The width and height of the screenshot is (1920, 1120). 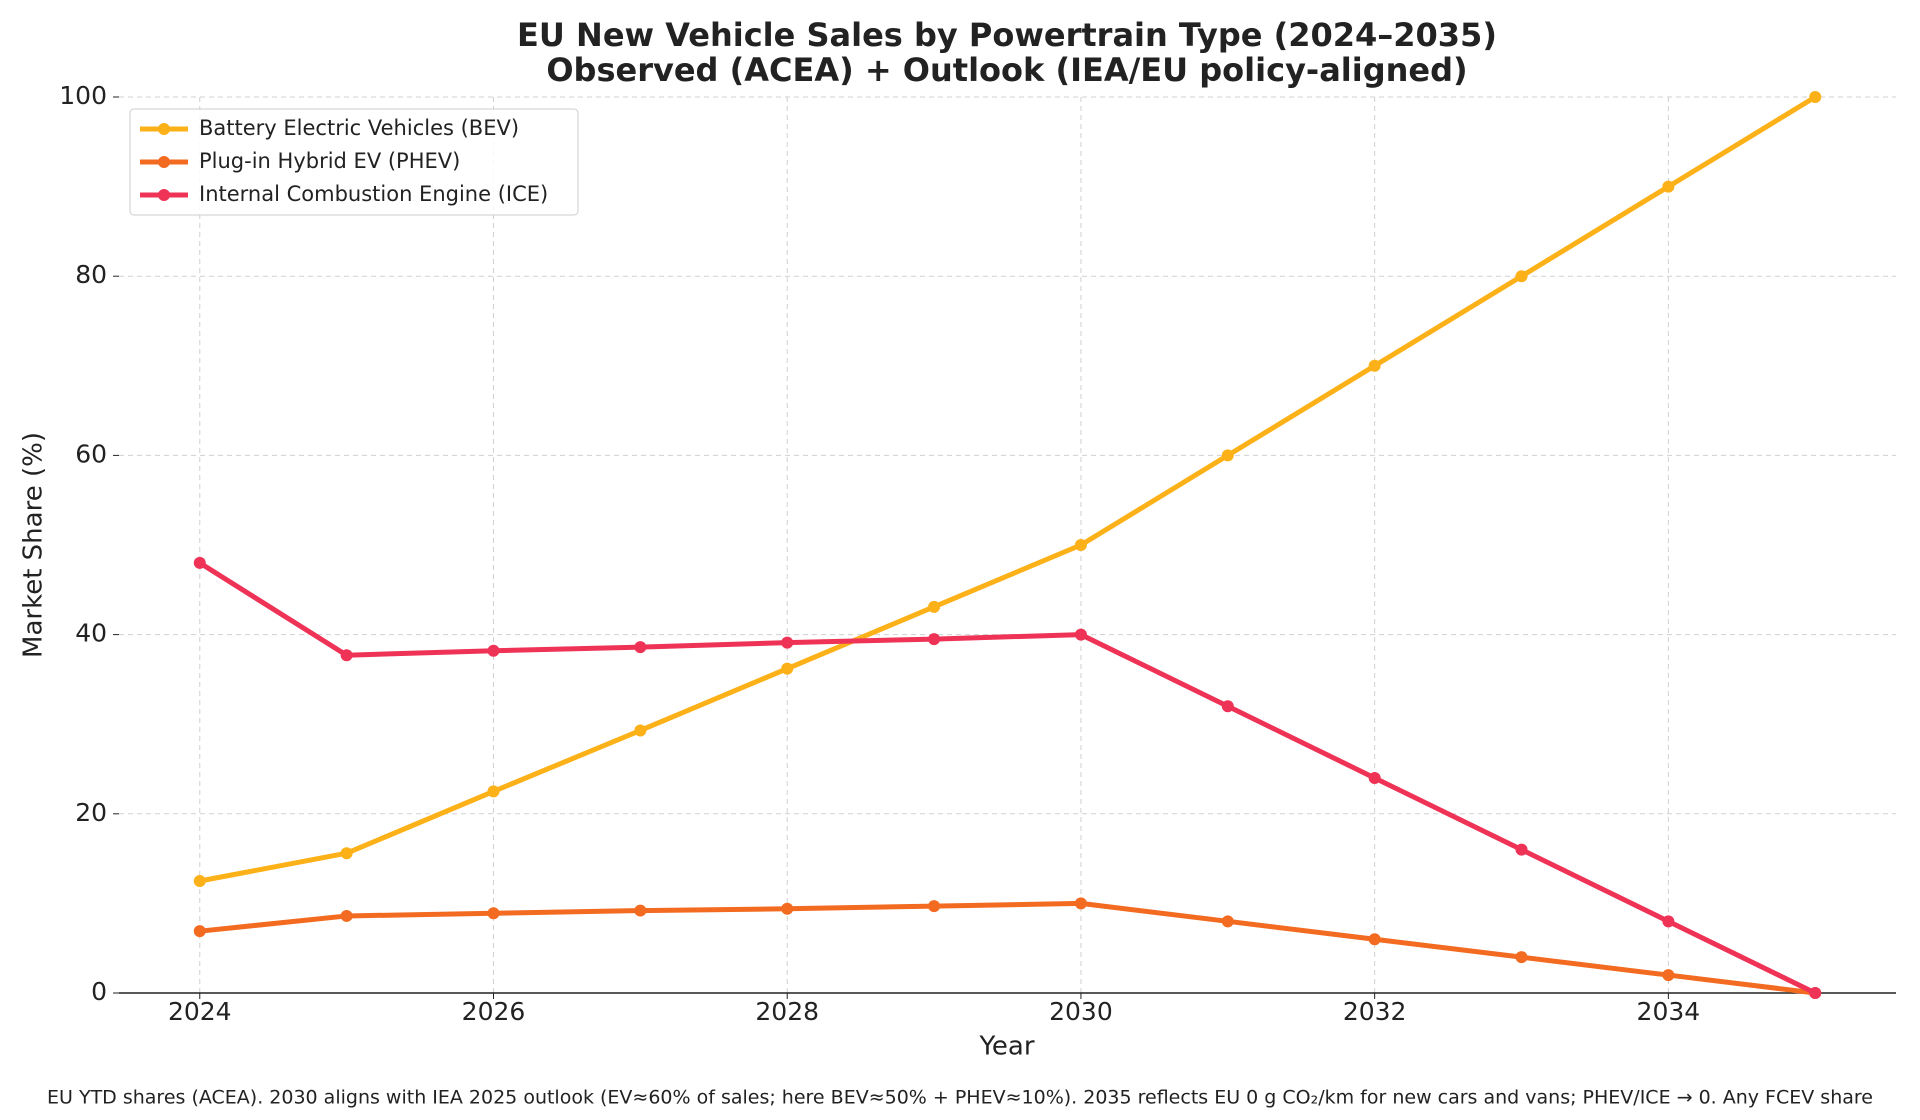 I want to click on legend-label: Battery Electric Vehicles (BEV), so click(x=359, y=128).